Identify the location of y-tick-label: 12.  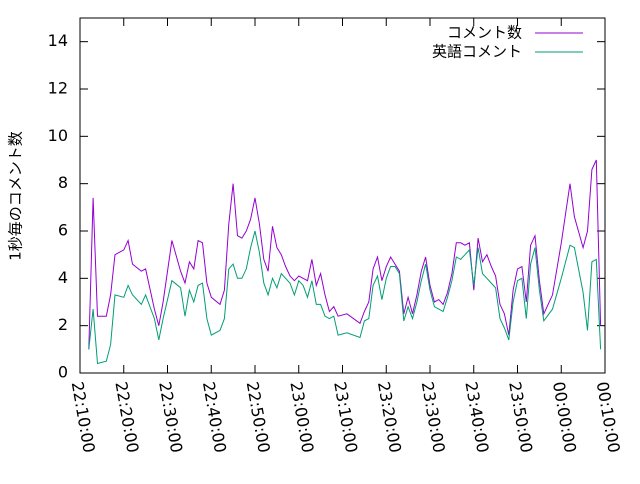
(58, 88).